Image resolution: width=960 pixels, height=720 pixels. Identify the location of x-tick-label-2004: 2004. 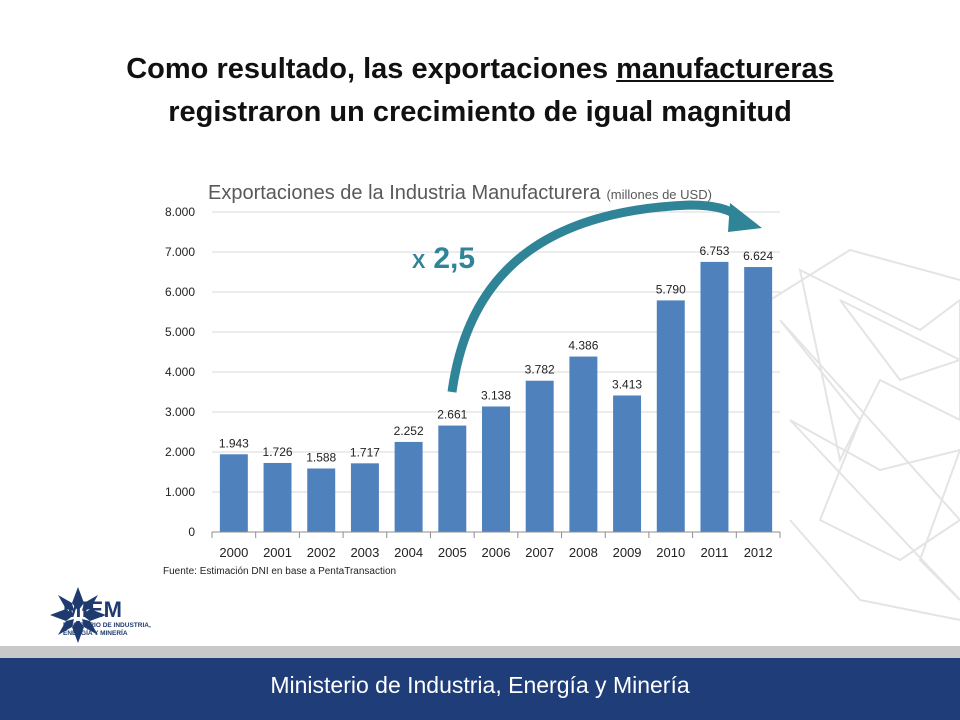
(408, 552).